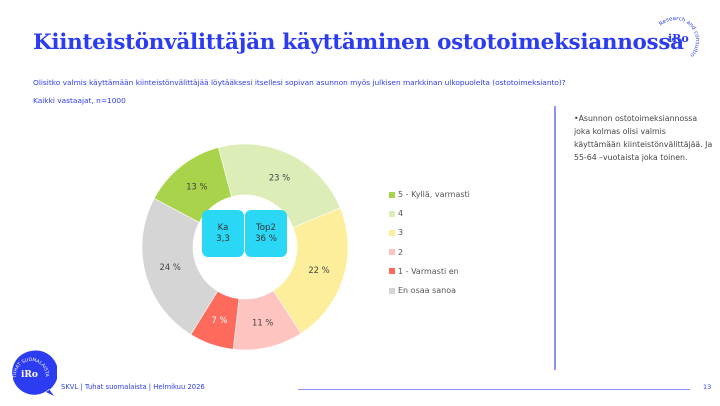 The height and width of the screenshot is (406, 720). I want to click on kpi-mean-box: Ka 3,3, so click(223, 233).